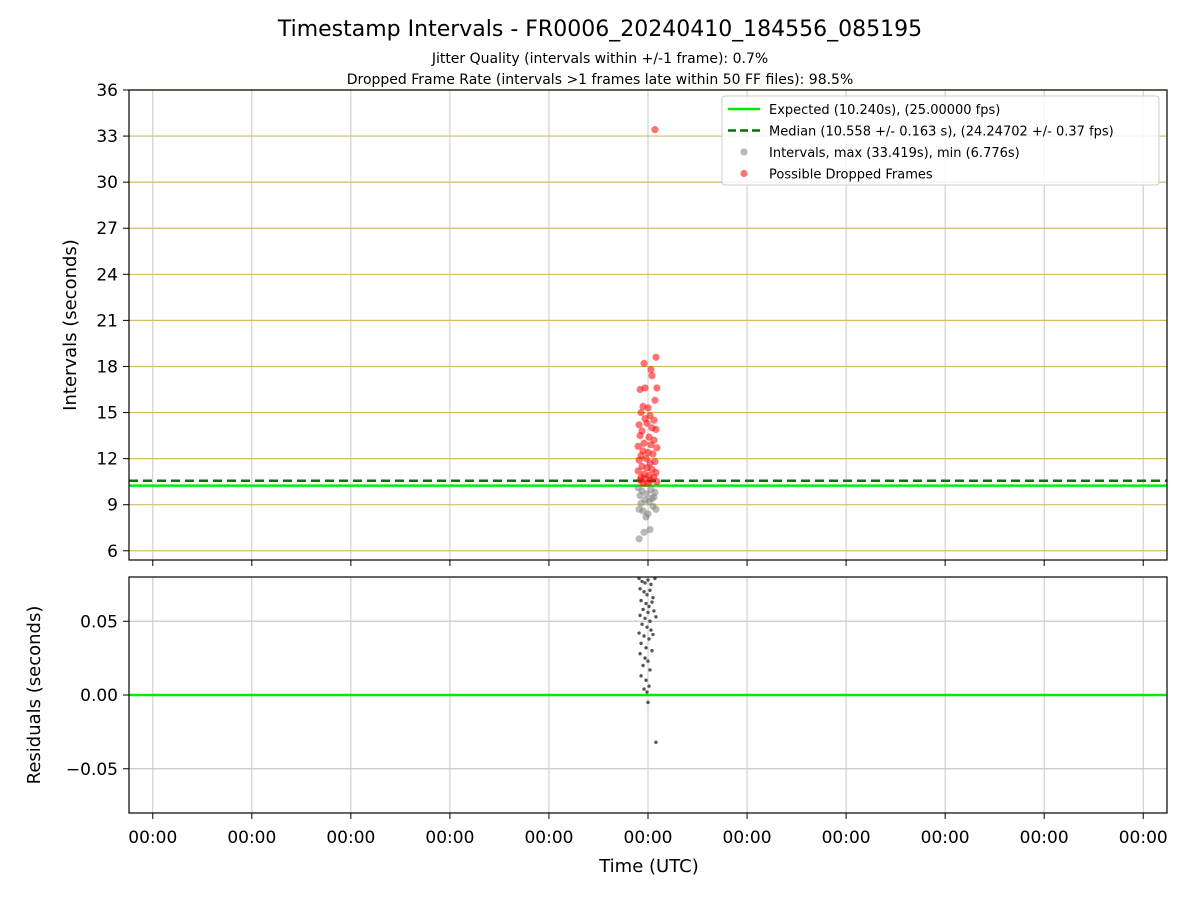  What do you see at coordinates (107, 91) in the screenshot?
I see `y-tick-label: 36` at bounding box center [107, 91].